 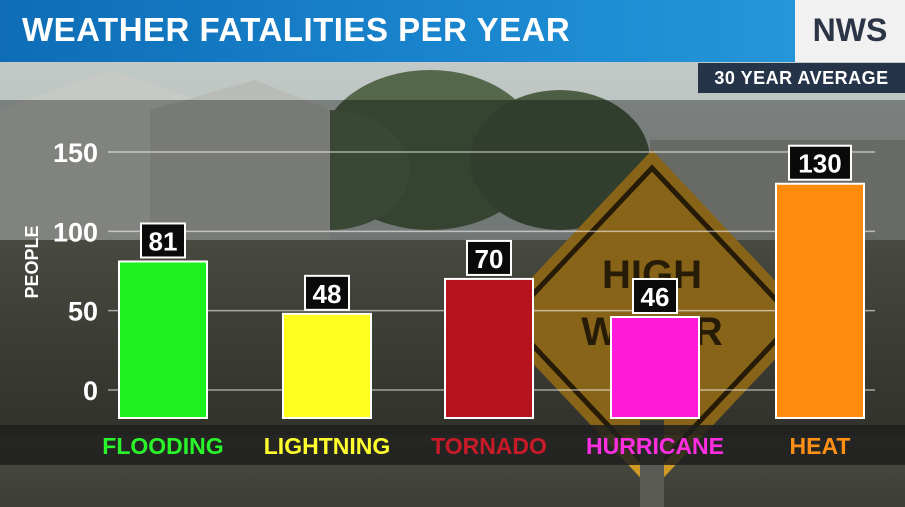 I want to click on data-label: 130, so click(x=819, y=164).